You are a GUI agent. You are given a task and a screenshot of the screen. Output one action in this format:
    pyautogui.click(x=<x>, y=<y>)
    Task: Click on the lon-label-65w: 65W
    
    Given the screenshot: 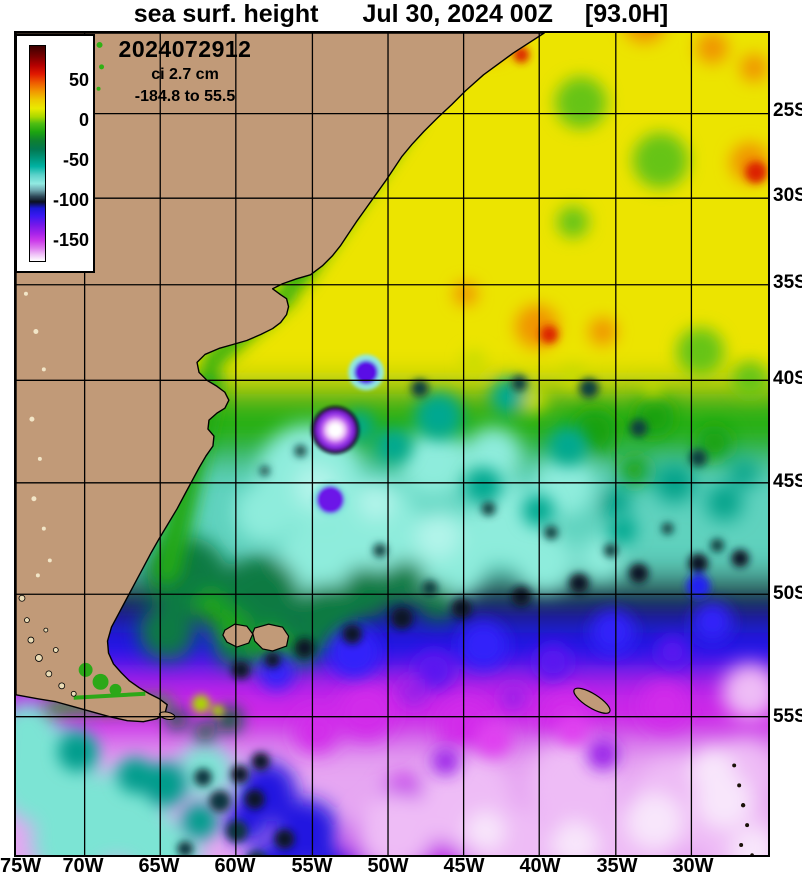 What is the action you would take?
    pyautogui.click(x=159, y=865)
    